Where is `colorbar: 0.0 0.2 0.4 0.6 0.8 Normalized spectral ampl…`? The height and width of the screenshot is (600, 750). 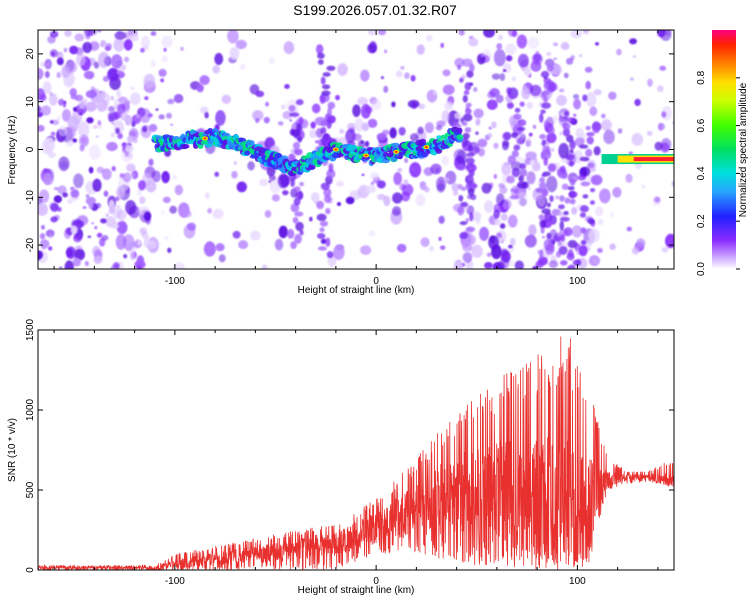 colorbar: 0.0 0.2 0.4 0.6 0.8 Normalized spectral ampl… is located at coordinates (722, 153).